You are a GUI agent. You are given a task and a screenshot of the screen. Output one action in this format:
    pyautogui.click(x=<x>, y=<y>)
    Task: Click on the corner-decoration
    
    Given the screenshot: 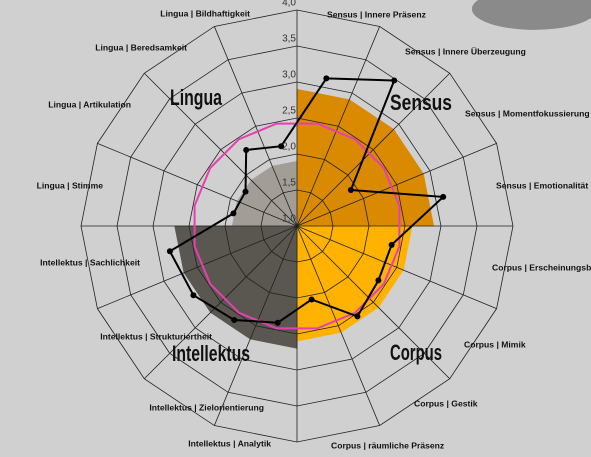 What is the action you would take?
    pyautogui.click(x=531, y=15)
    